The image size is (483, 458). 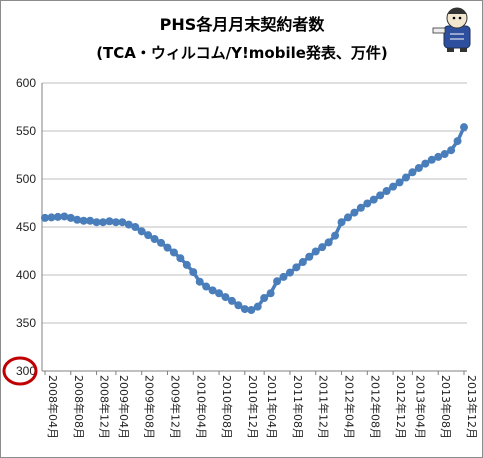 What do you see at coordinates (124, 407) in the screenshot?
I see `x-tick-label: 2009年04月` at bounding box center [124, 407].